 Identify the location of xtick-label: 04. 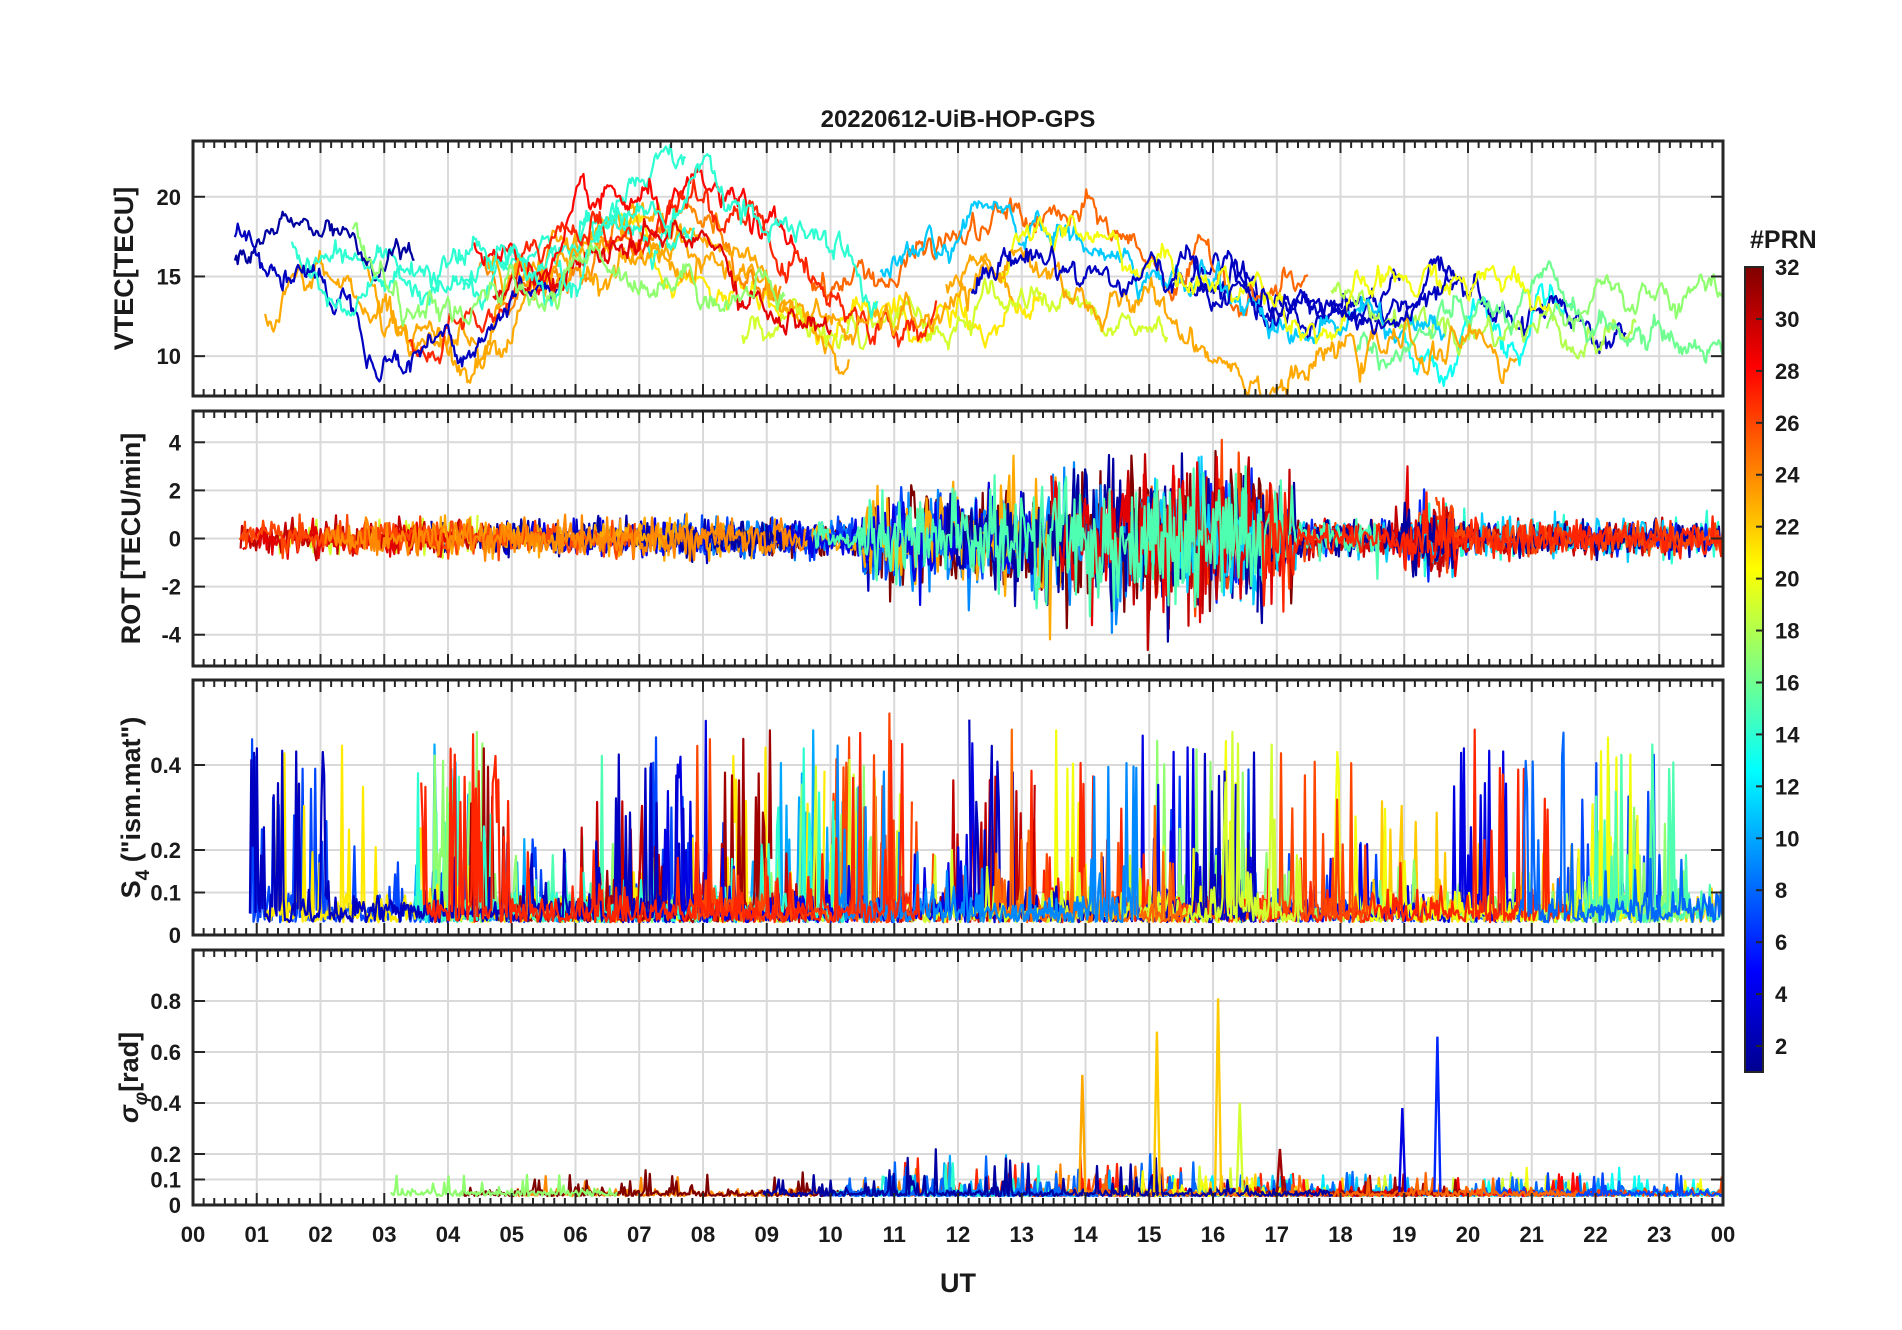
(448, 1234).